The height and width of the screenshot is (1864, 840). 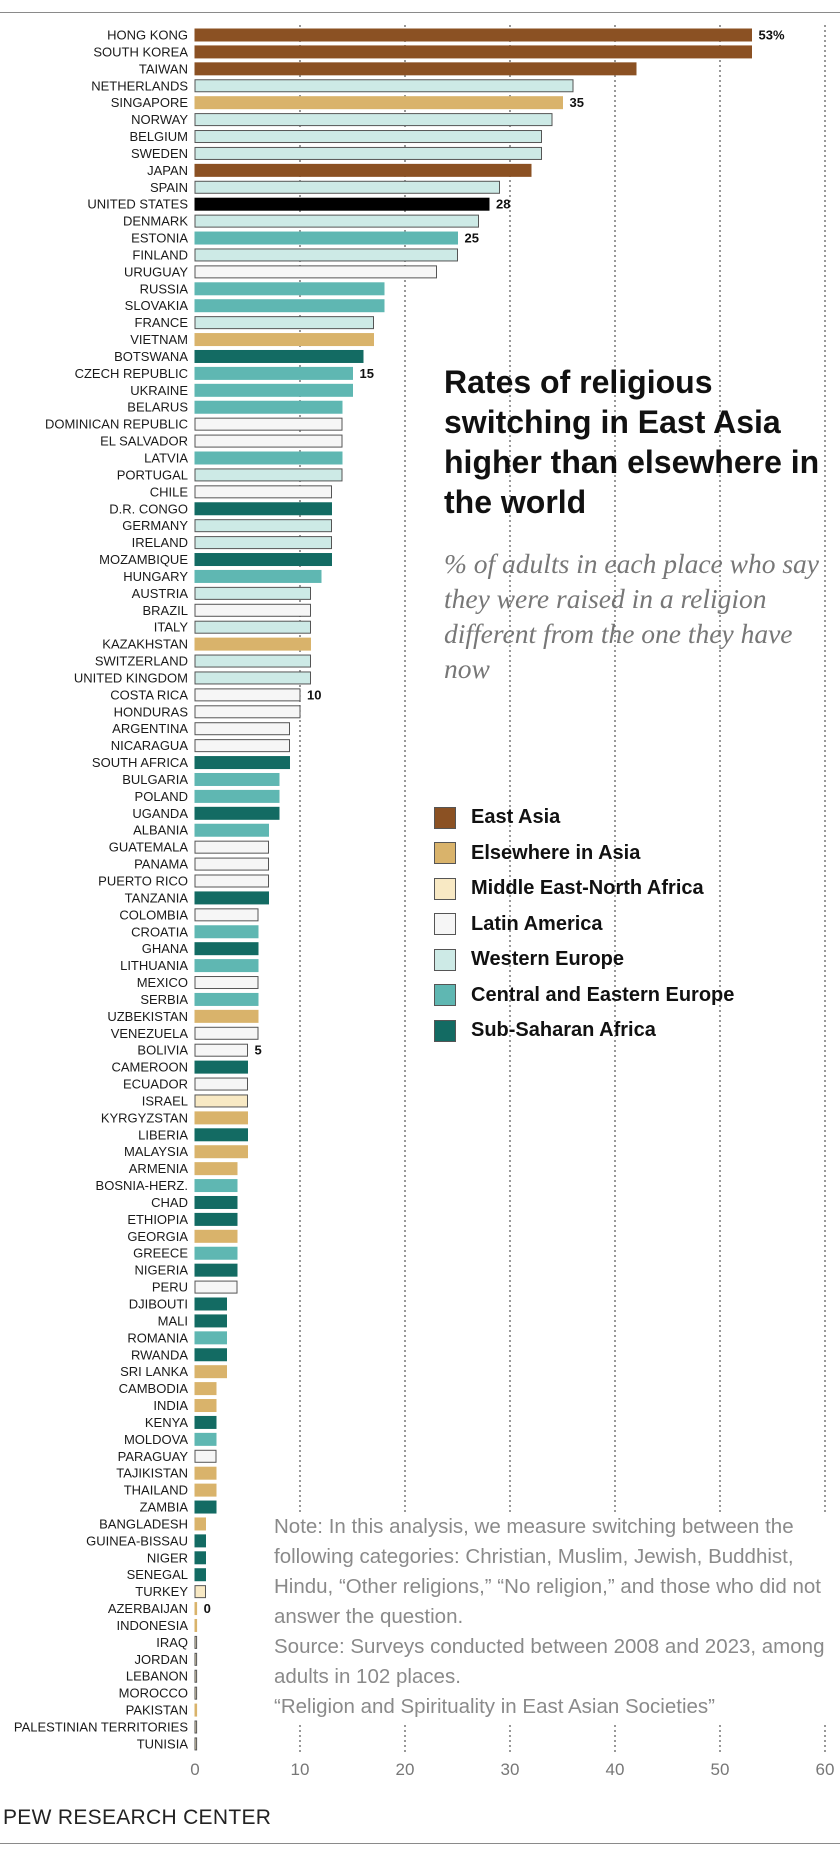 I want to click on bar-argentina, so click(x=242, y=729).